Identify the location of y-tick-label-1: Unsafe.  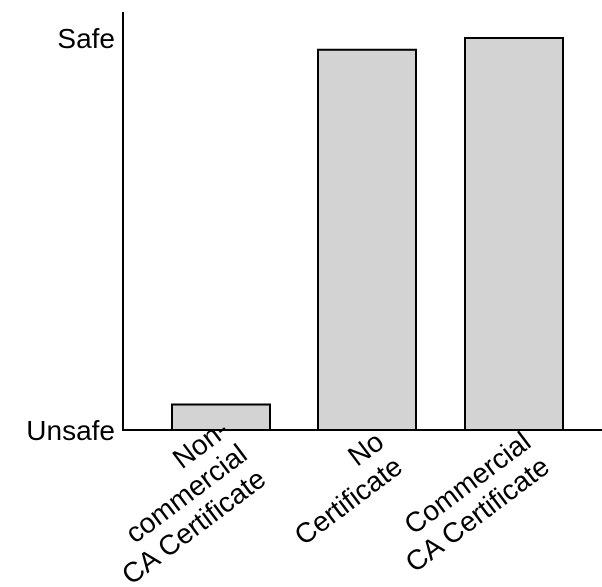
(70, 430).